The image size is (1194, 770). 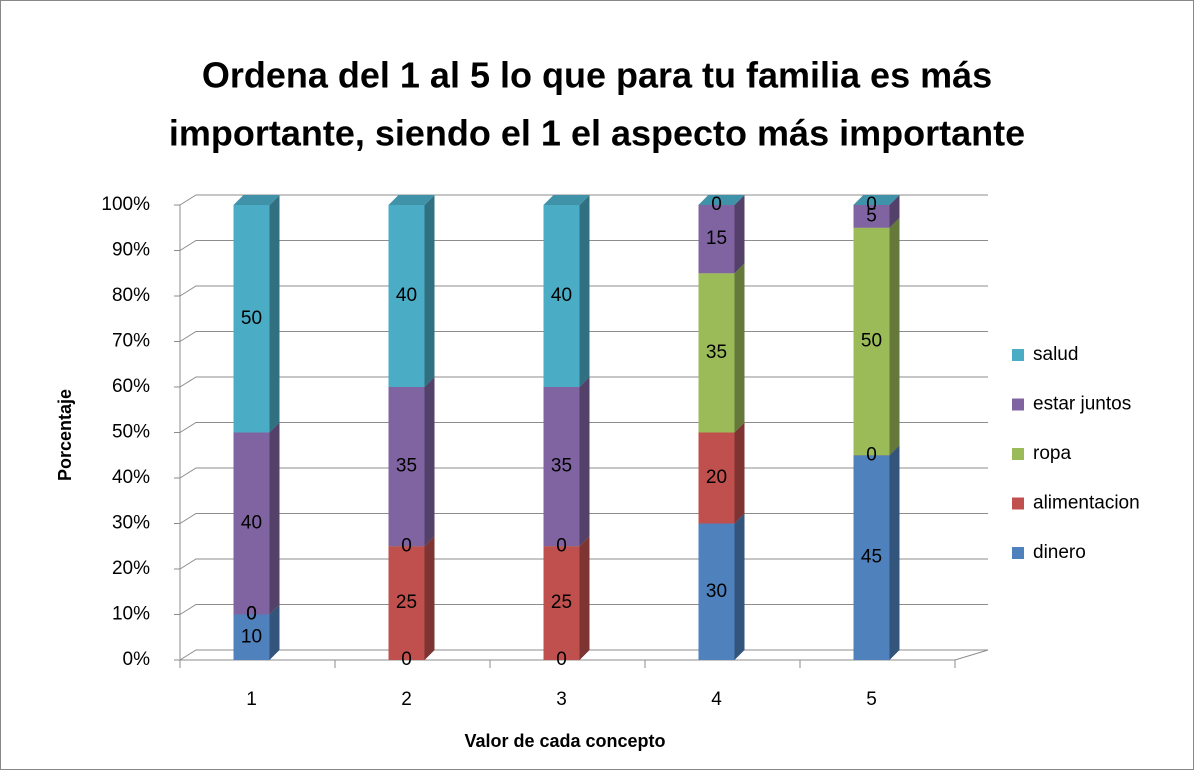 I want to click on value-label: 5, so click(x=871, y=215).